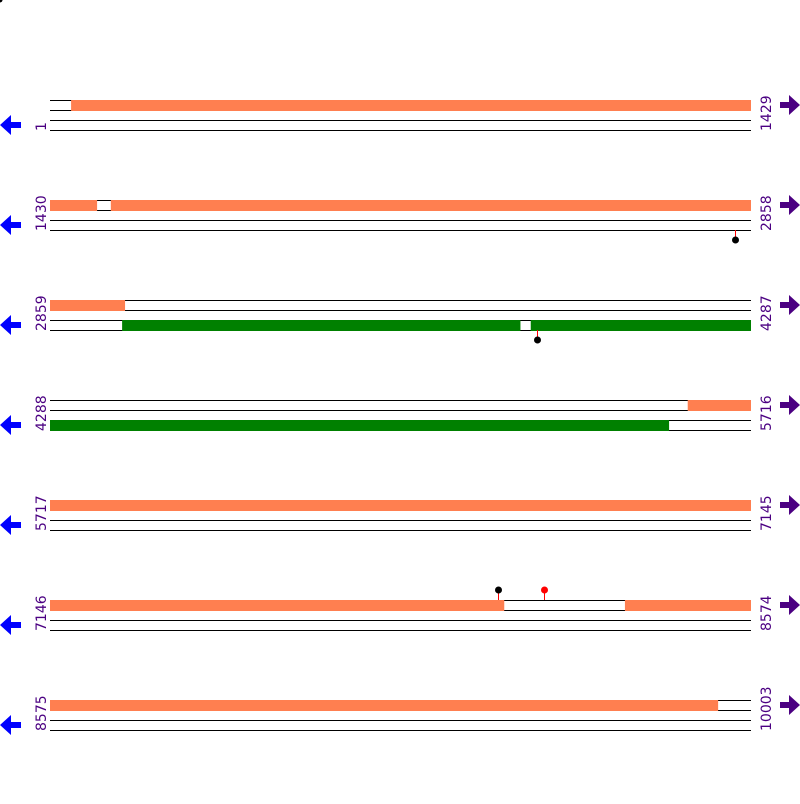 Image resolution: width=800 pixels, height=804 pixels. What do you see at coordinates (767, 313) in the screenshot?
I see `row-end-label: 4287` at bounding box center [767, 313].